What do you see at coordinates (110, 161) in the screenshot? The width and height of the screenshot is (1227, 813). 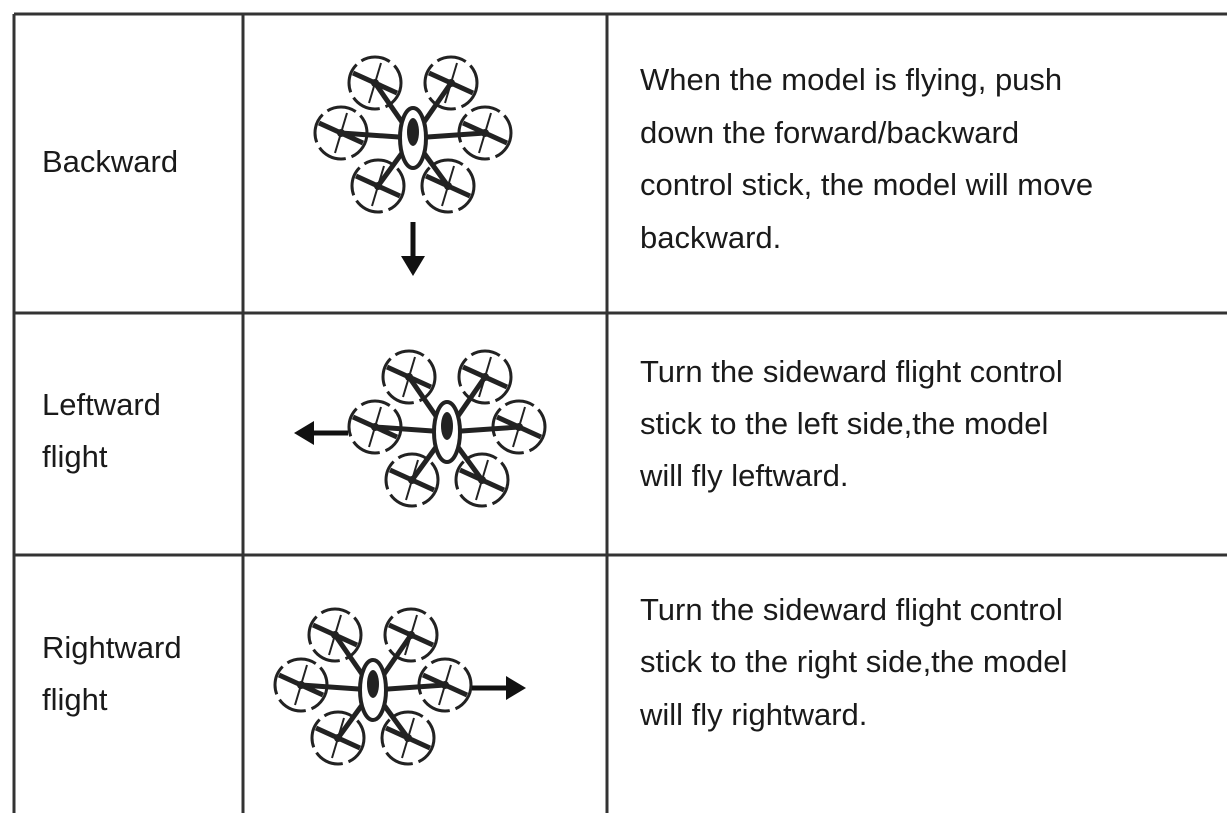 I see `row-label: Backward` at bounding box center [110, 161].